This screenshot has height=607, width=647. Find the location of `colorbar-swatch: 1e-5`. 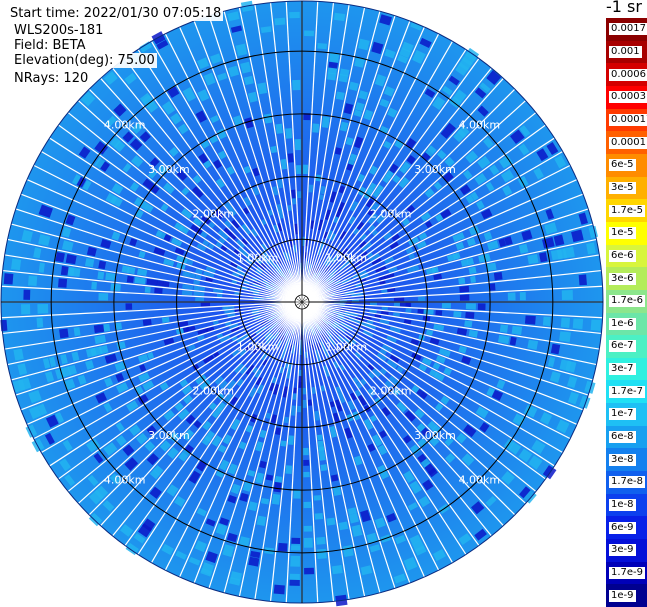

colorbar-swatch: 1e-5 is located at coordinates (626, 233).